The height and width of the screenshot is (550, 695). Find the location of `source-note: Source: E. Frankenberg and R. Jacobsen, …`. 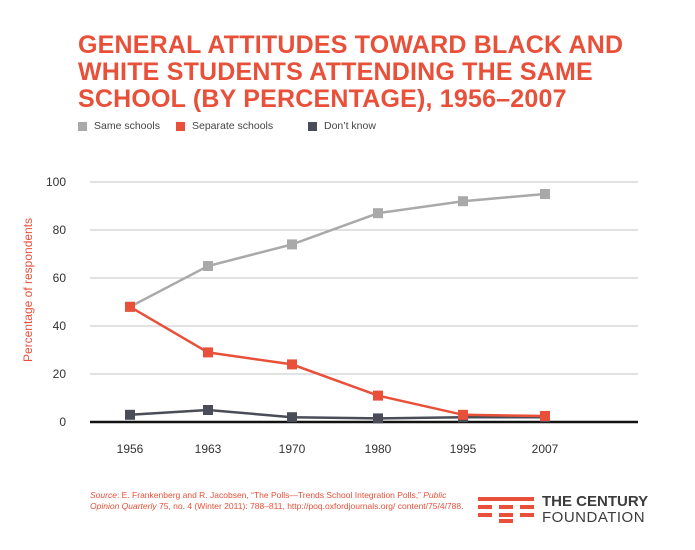

source-note: Source: E. Frankenberg and R. Jacobsen, … is located at coordinates (280, 501).